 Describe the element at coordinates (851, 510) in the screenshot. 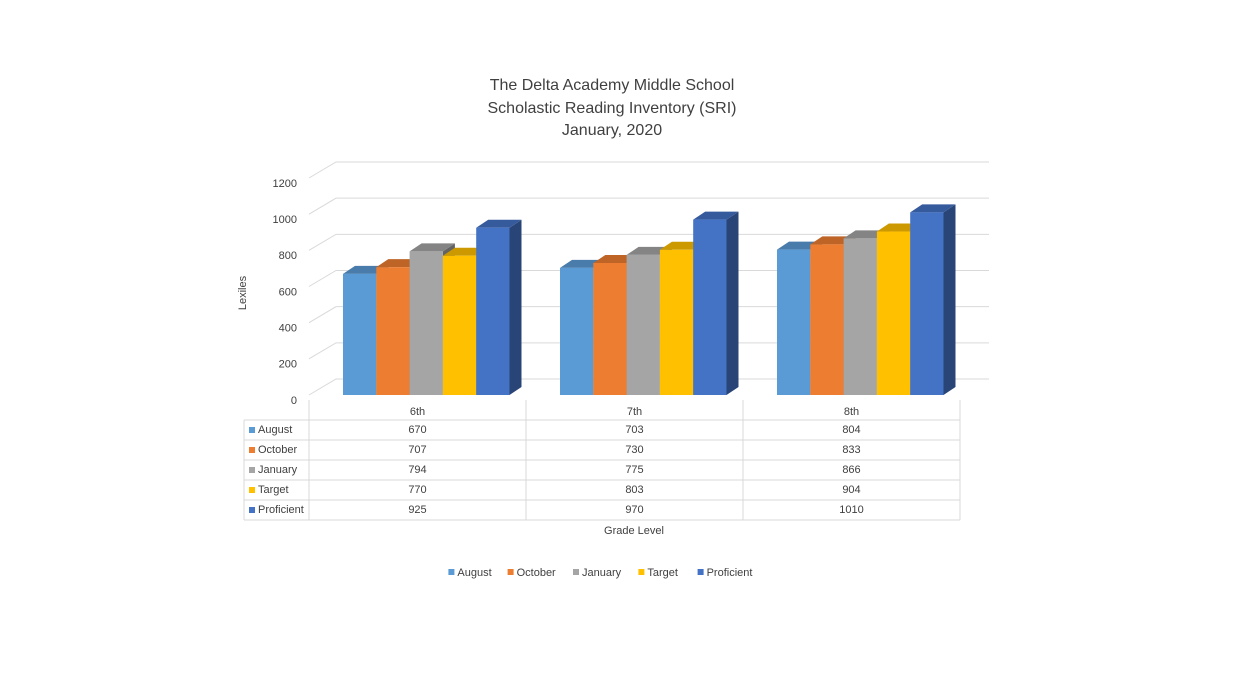

I see `table-cell: 1010` at that location.